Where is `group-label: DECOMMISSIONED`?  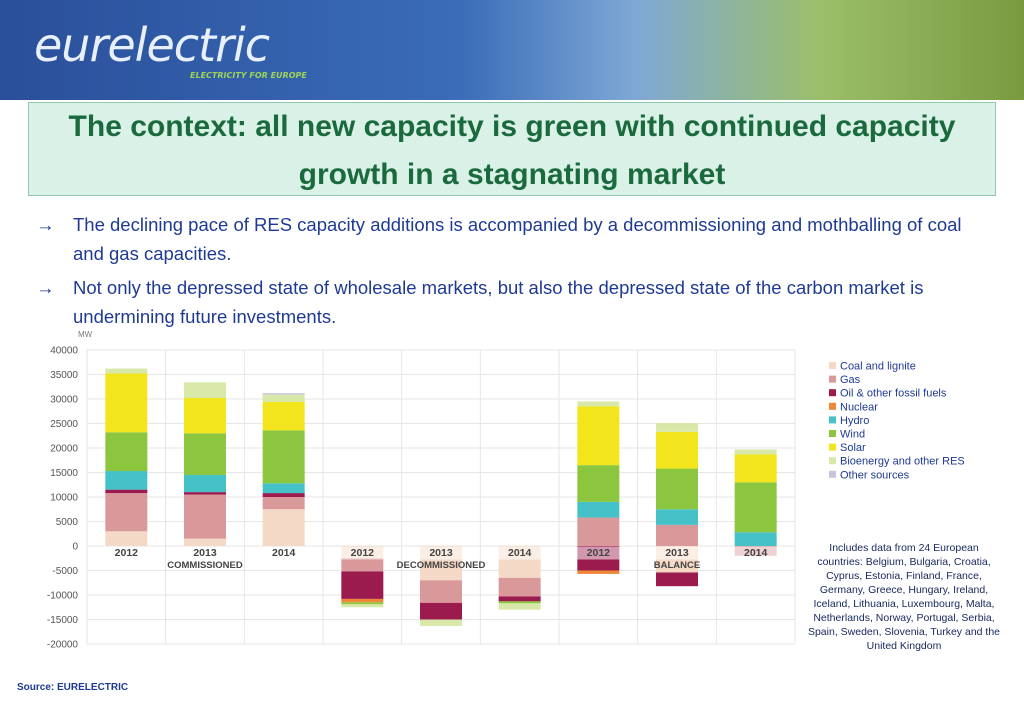
group-label: DECOMMISSIONED is located at coordinates (441, 565).